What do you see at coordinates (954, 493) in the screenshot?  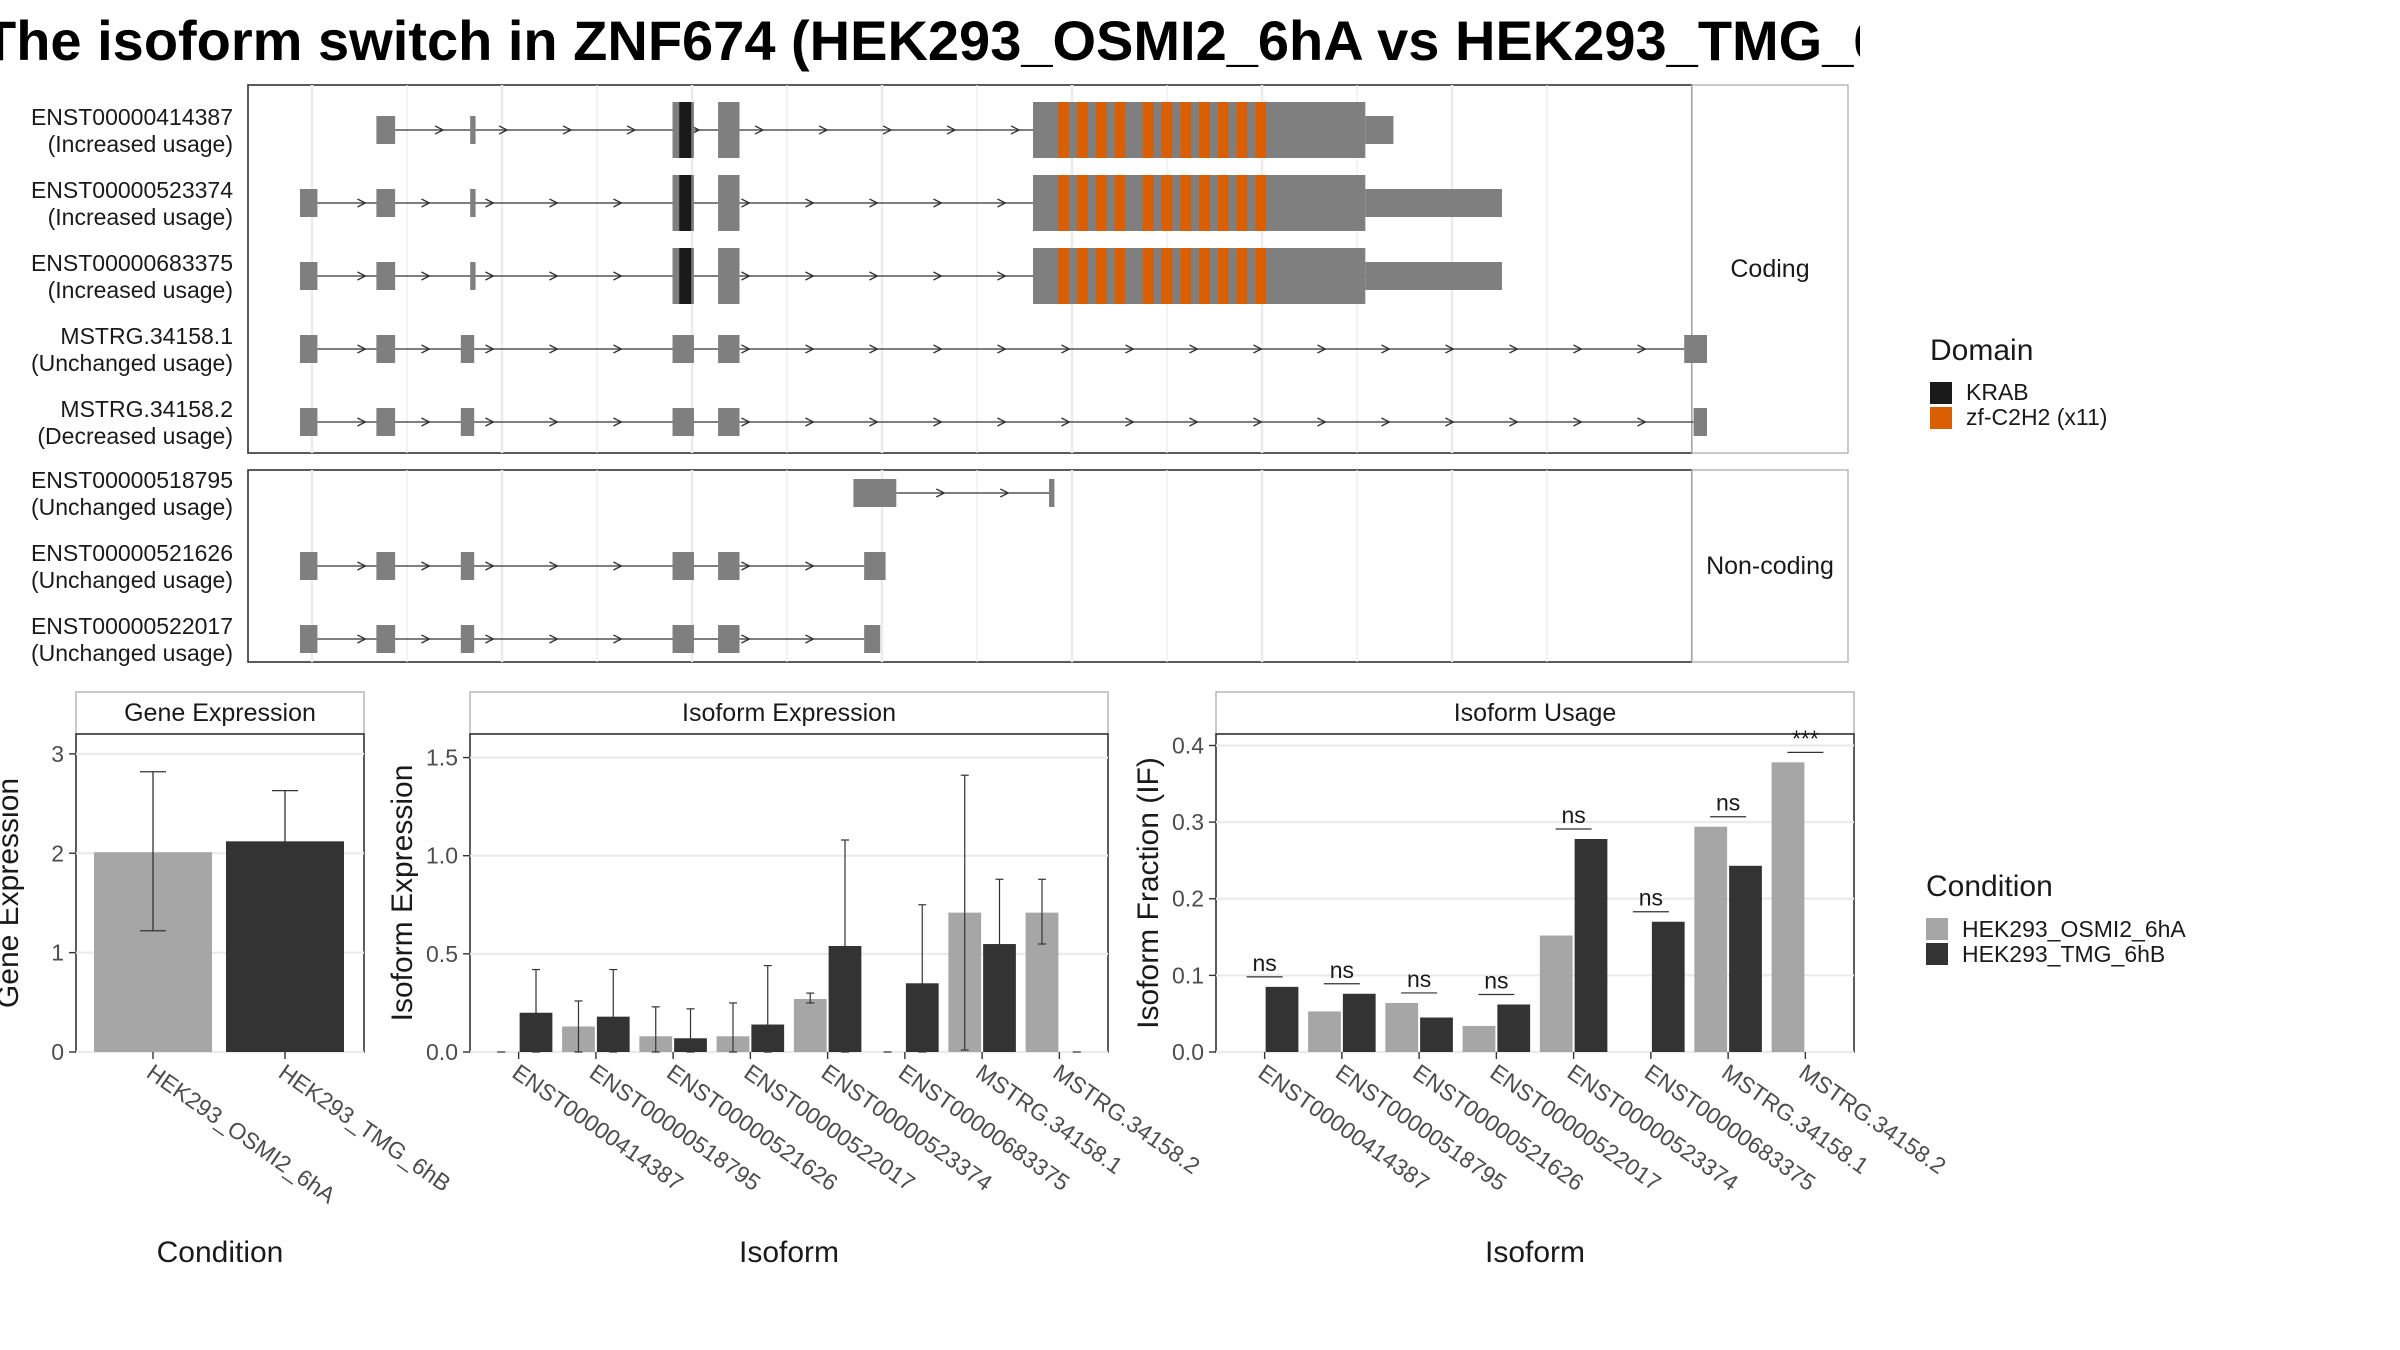 I see `transcript-ENST00000518795` at bounding box center [954, 493].